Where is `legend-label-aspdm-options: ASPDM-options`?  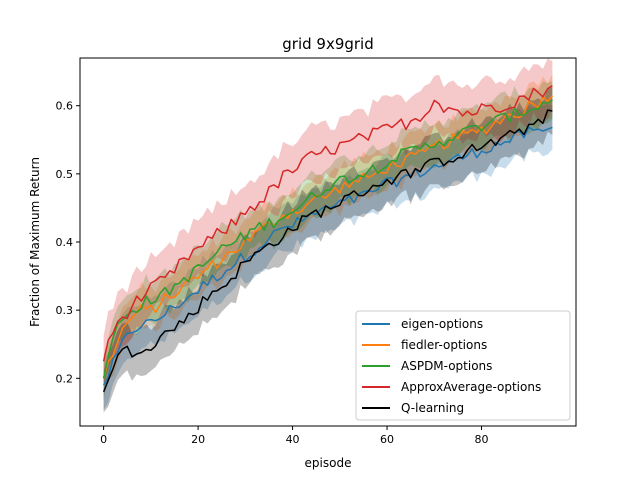
legend-label-aspdm-options: ASPDM-options is located at coordinates (446, 366).